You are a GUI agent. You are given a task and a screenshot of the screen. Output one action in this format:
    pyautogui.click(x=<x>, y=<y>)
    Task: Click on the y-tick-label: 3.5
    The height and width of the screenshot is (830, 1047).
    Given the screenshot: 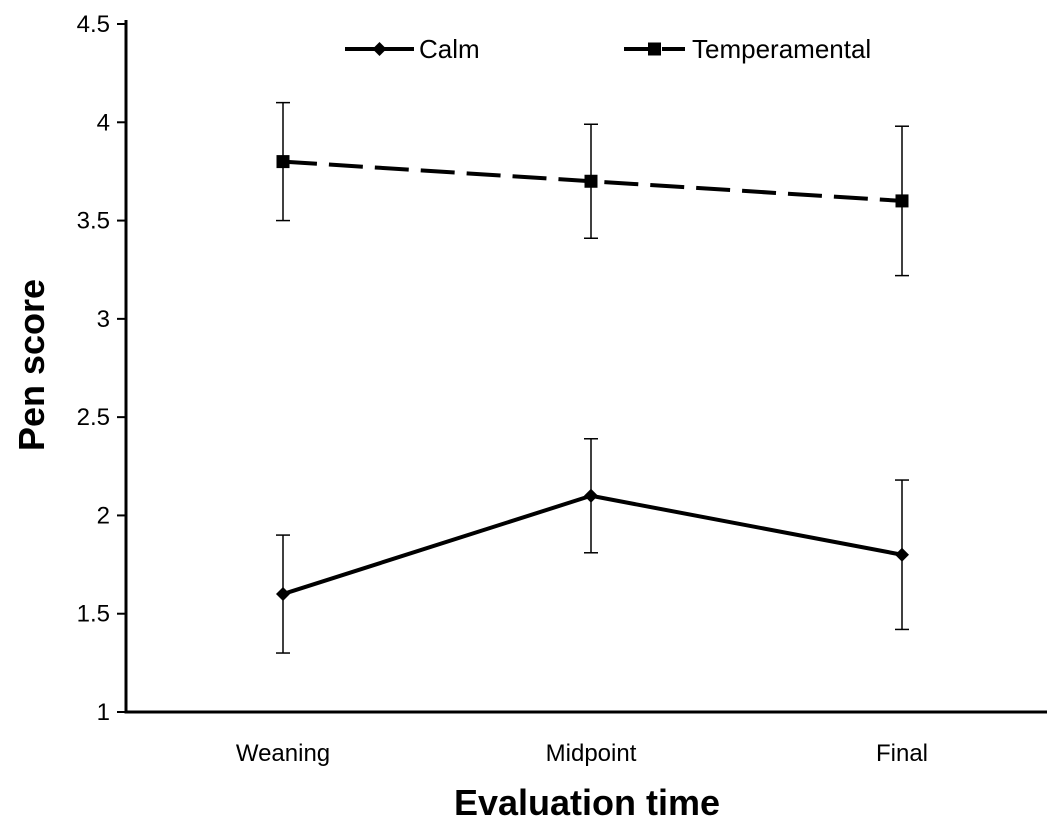 What is the action you would take?
    pyautogui.click(x=93, y=221)
    